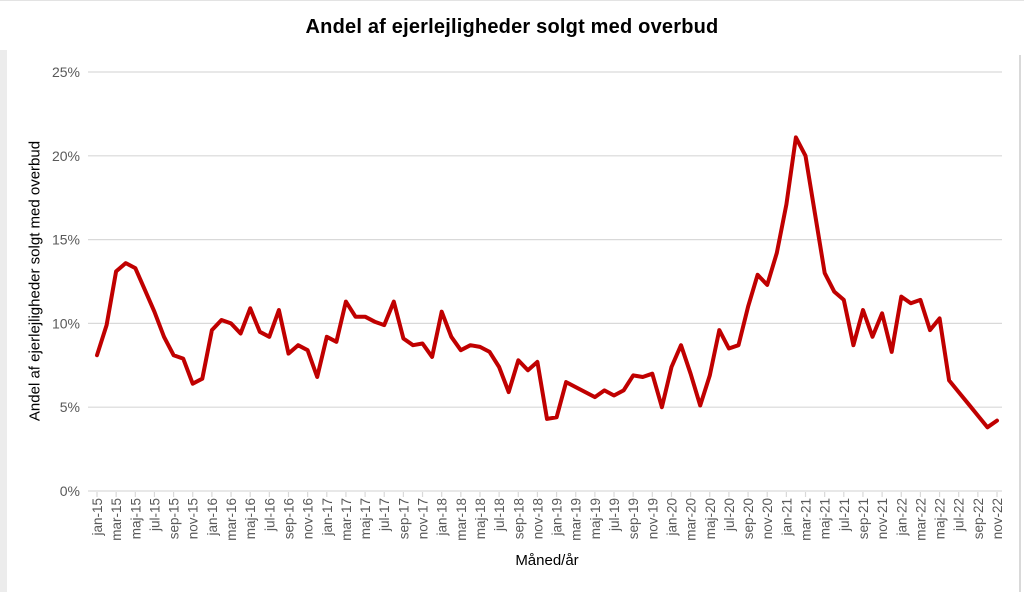  What do you see at coordinates (384, 515) in the screenshot?
I see `x-tick-label: jul-17` at bounding box center [384, 515].